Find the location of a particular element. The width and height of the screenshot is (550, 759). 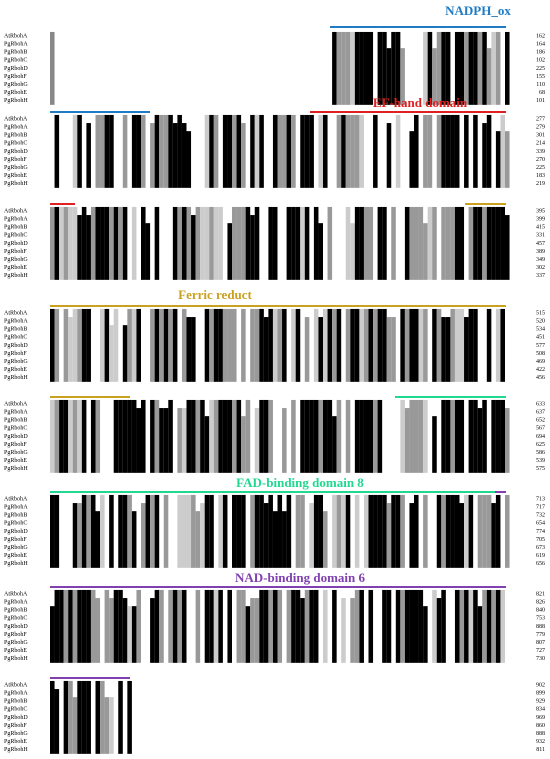

end-position: 456 is located at coordinates (540, 378).